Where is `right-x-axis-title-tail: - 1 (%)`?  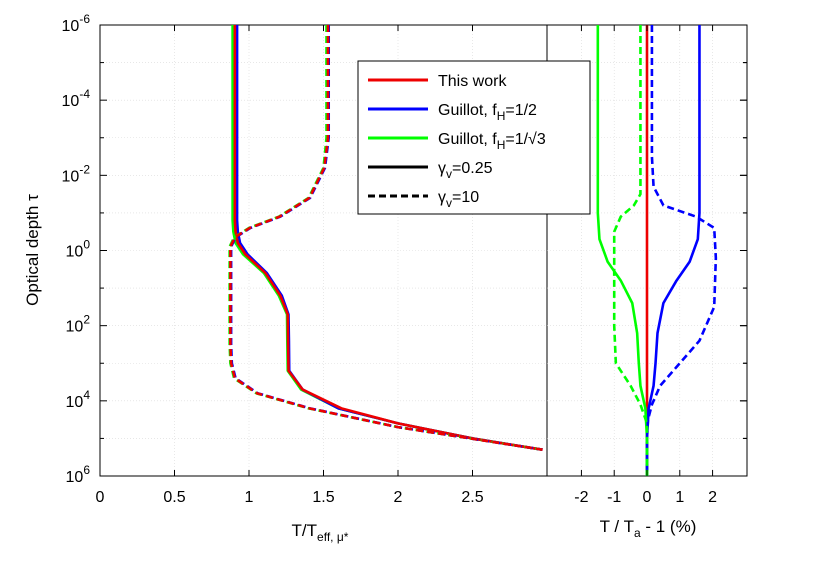 right-x-axis-title-tail: - 1 (%) is located at coordinates (669, 526).